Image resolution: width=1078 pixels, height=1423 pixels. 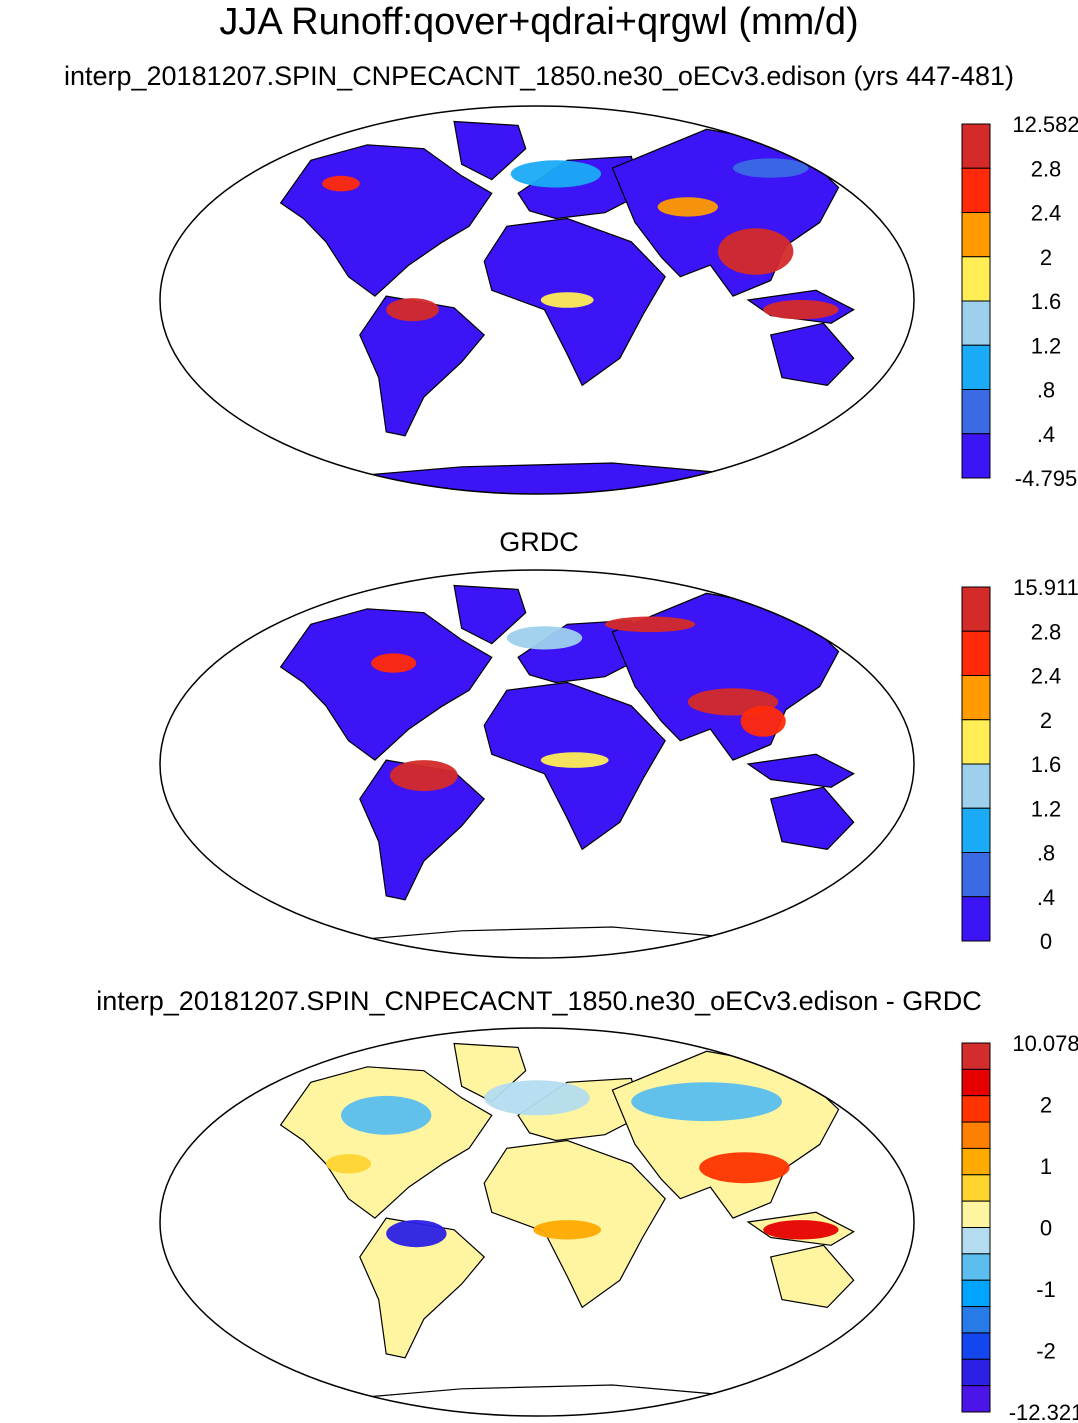 What do you see at coordinates (1046, 676) in the screenshot?
I see `colorbar-label: 2.4` at bounding box center [1046, 676].